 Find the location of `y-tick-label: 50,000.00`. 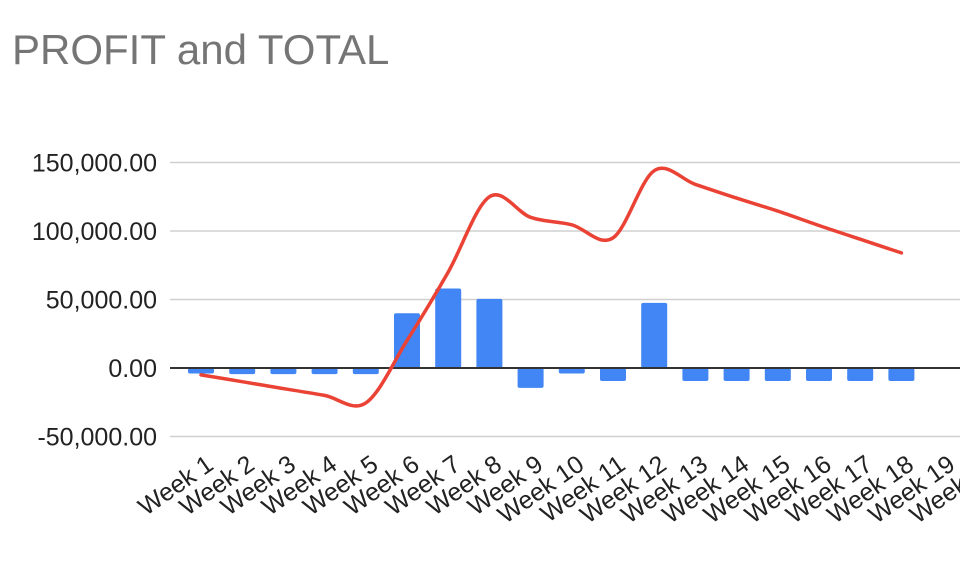

y-tick-label: 50,000.00 is located at coordinates (101, 301).